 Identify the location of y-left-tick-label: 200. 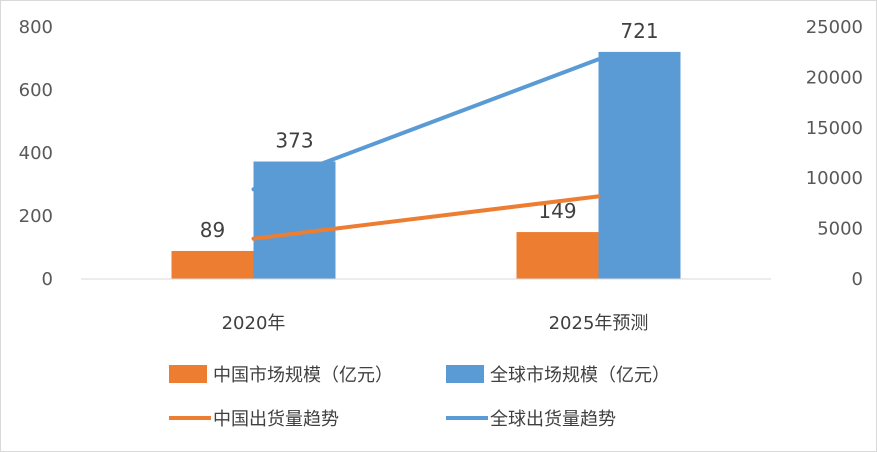
(36, 216).